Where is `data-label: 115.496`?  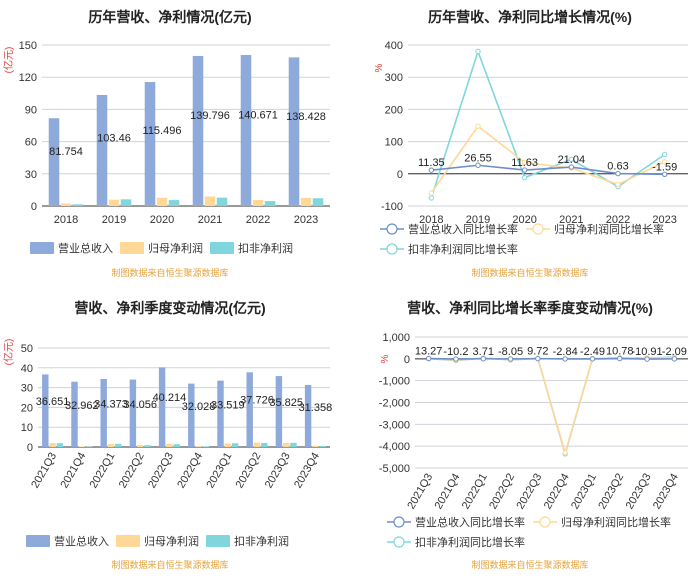 data-label: 115.496 is located at coordinates (162, 131).